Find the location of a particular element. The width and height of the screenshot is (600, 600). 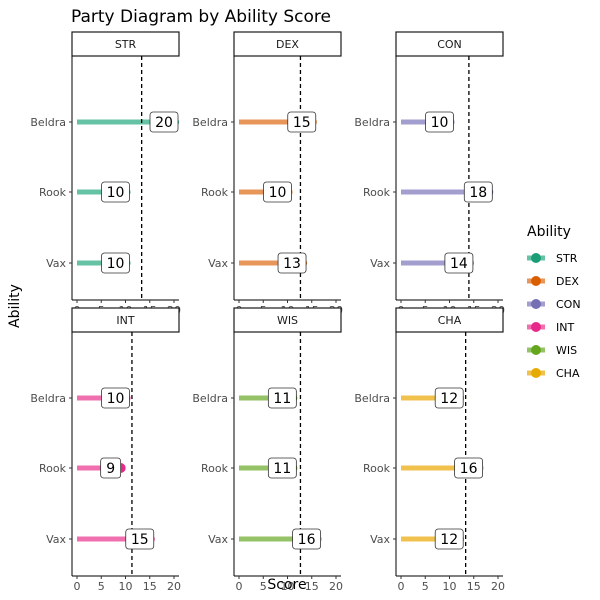

facet-strip-label: STR is located at coordinates (126, 44).